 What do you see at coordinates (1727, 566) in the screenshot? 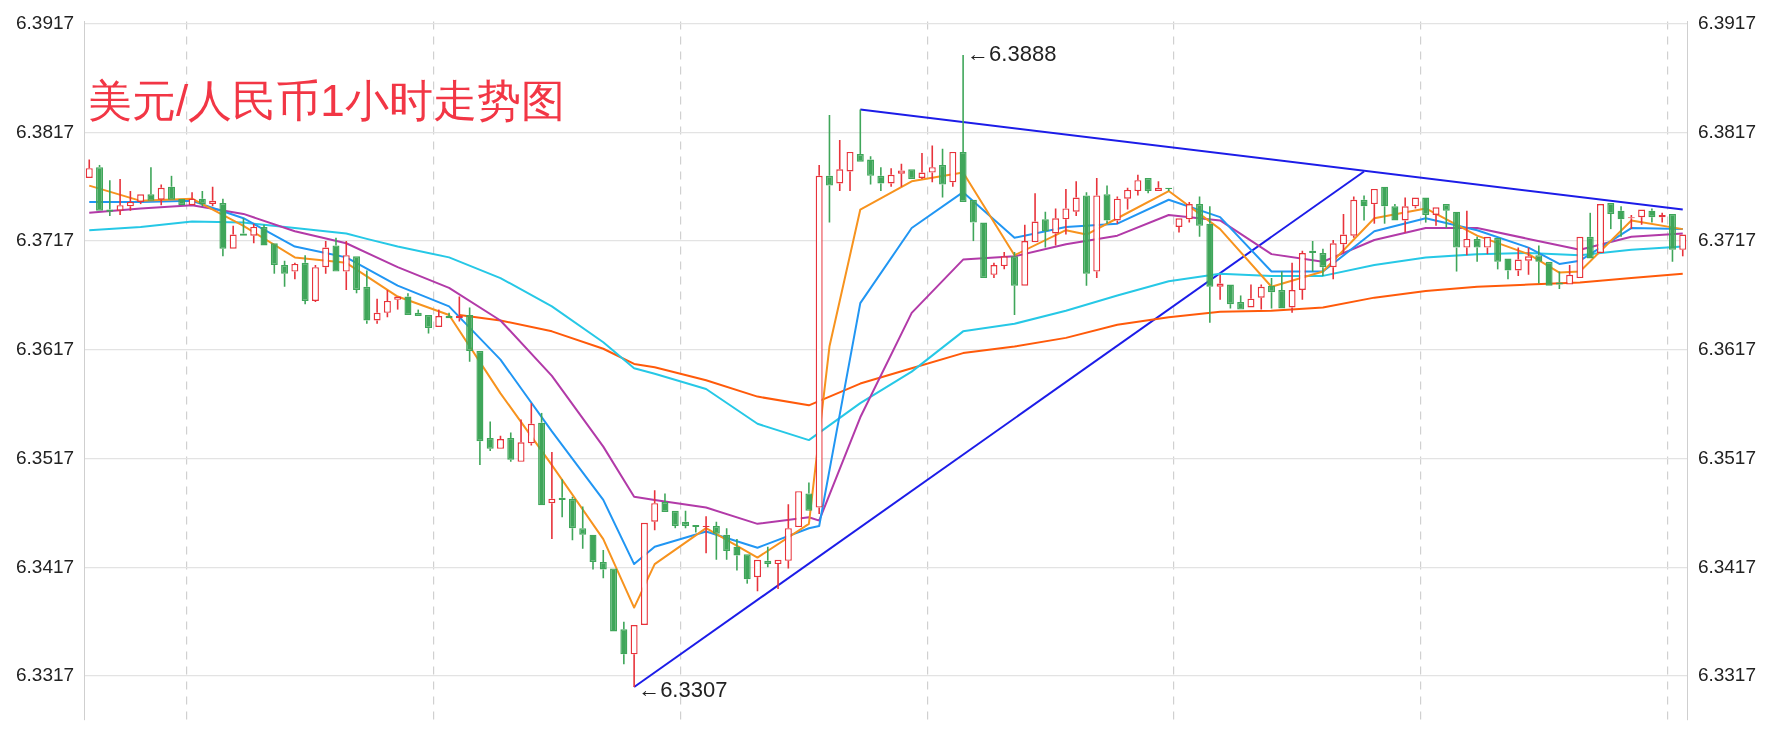
I see `y2-tick-label: 6.3417` at bounding box center [1727, 566].